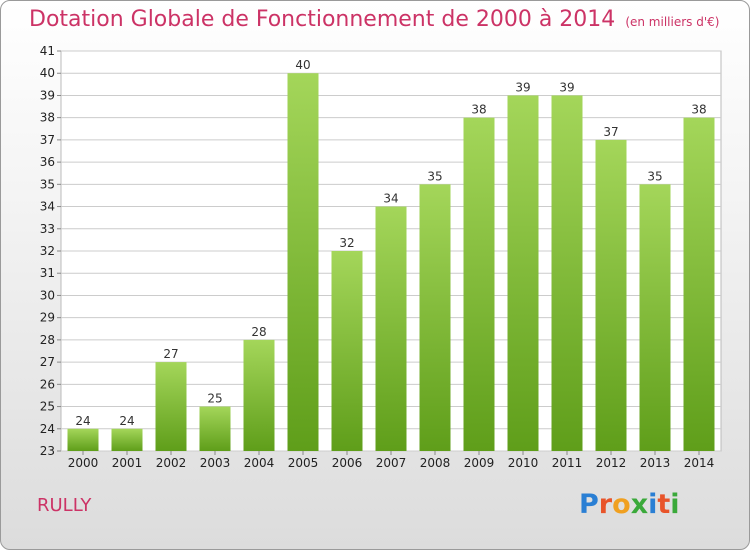 This screenshot has height=550, width=750. Describe the element at coordinates (567, 463) in the screenshot. I see `x-tick-label: 2011` at that location.